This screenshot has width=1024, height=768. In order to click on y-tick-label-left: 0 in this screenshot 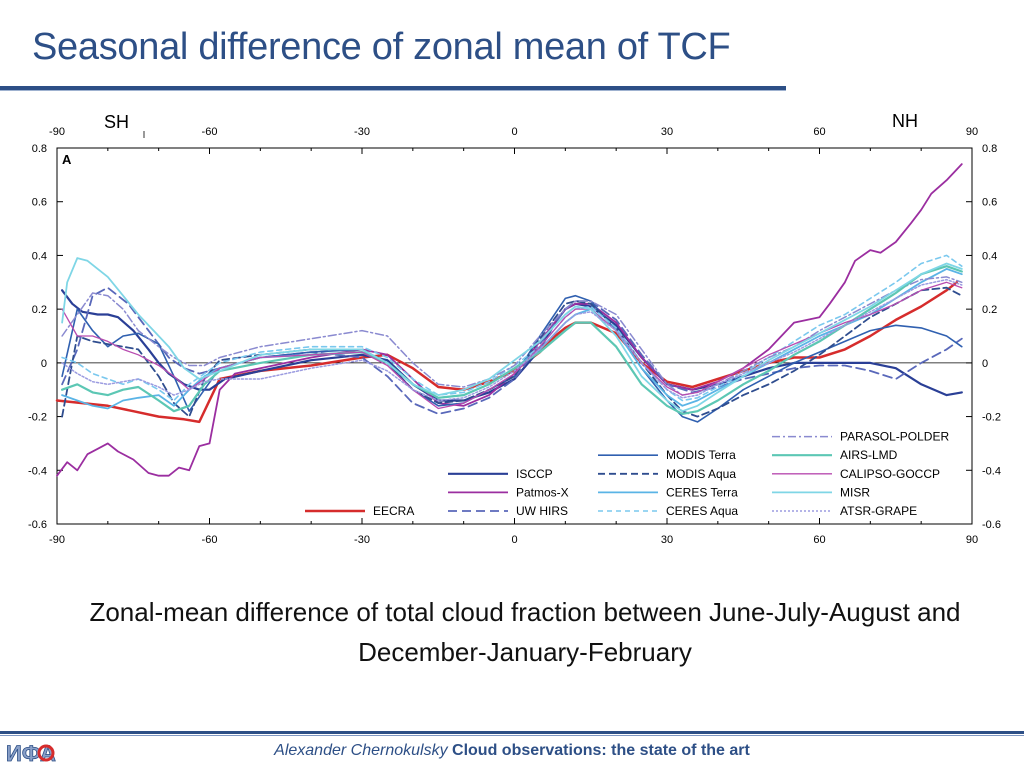, I will do `click(44, 364)`.